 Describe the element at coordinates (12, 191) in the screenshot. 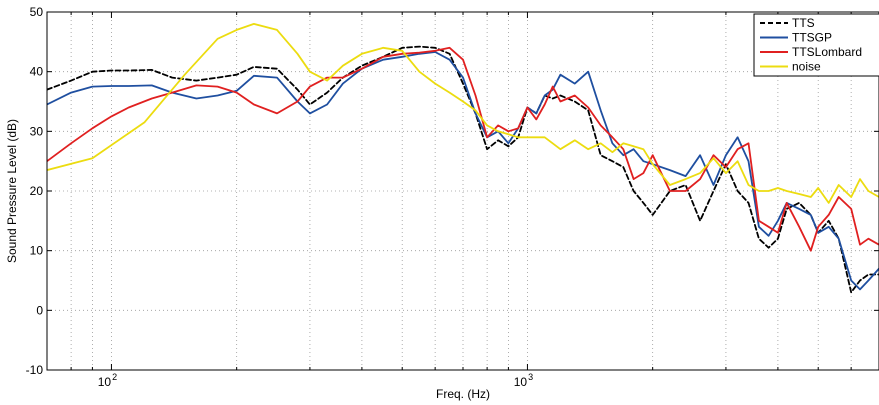

I see `y-axis-label: Sound Pressure Level (dB)` at that location.